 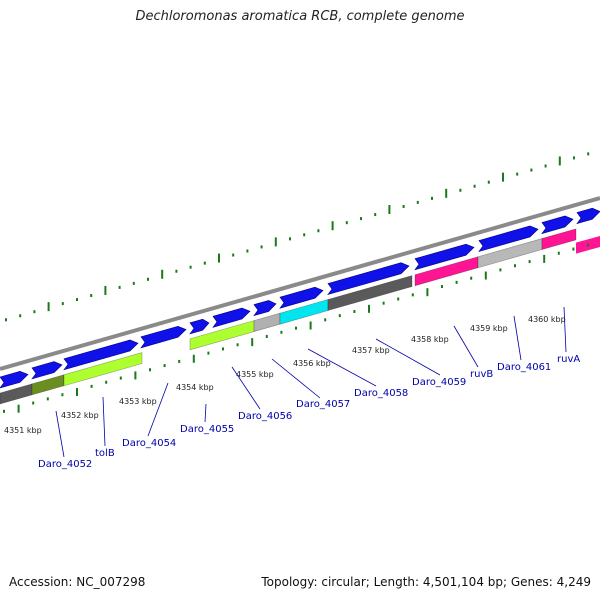 What do you see at coordinates (381, 393) in the screenshot?
I see `gene-label: Daro_4058` at bounding box center [381, 393].